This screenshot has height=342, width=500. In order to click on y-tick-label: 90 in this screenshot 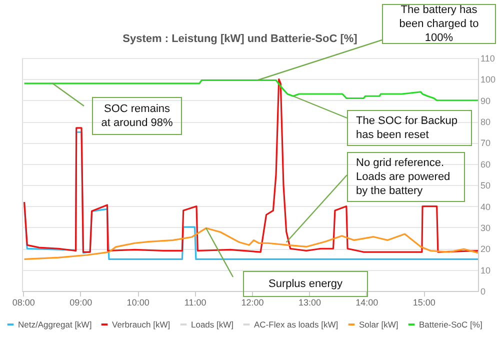, I will do `click(485, 101)`.